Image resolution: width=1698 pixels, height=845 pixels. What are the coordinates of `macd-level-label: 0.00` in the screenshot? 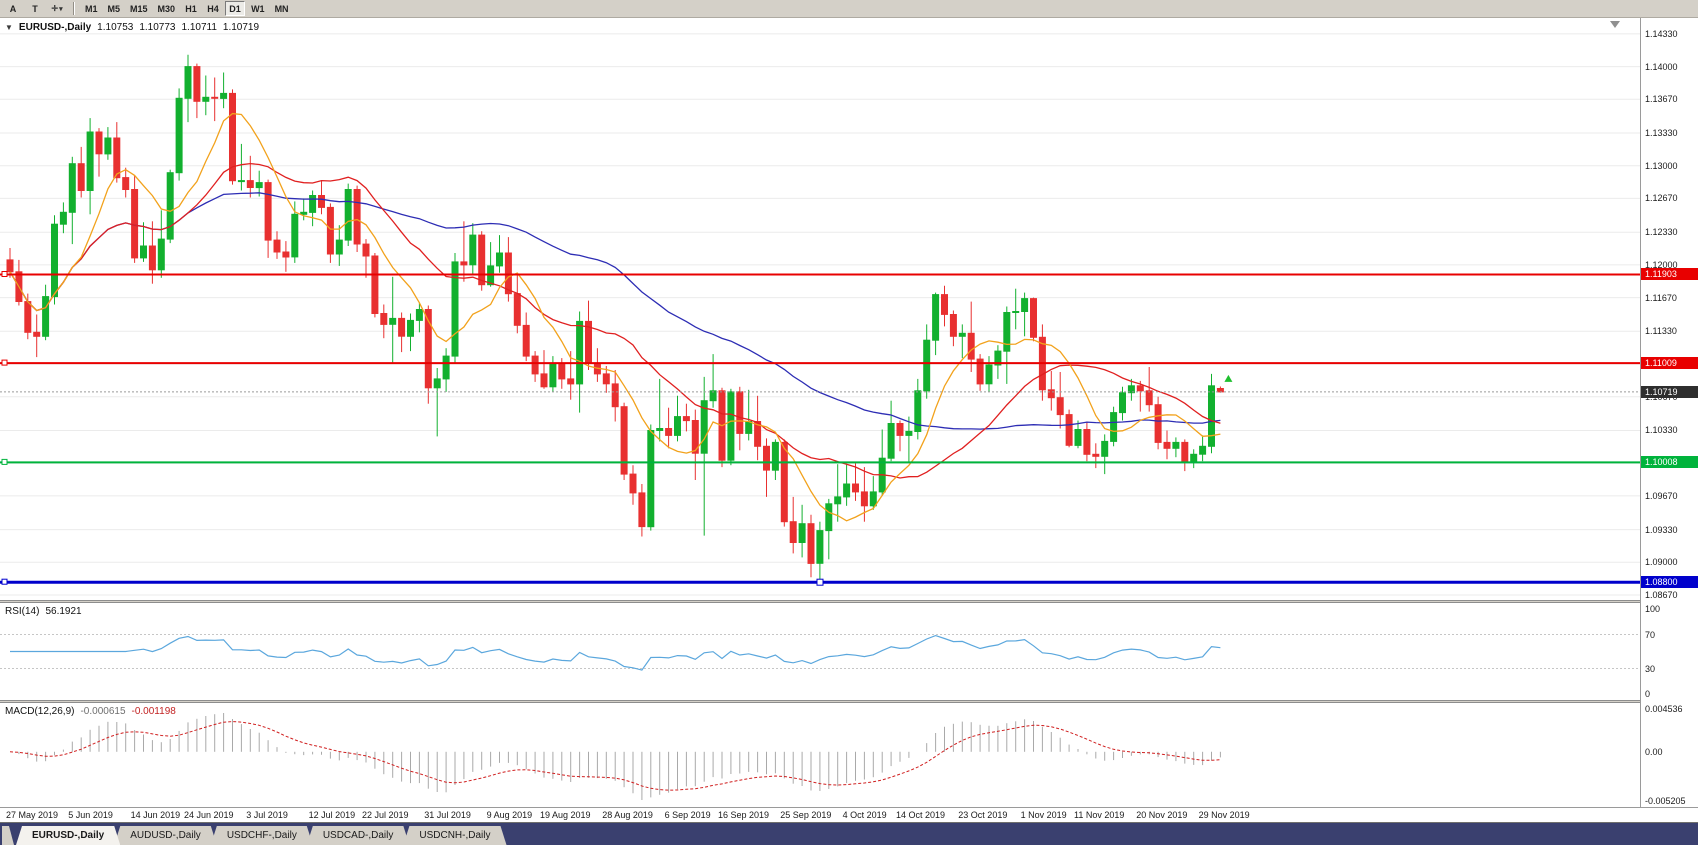 It's located at (1654, 751).